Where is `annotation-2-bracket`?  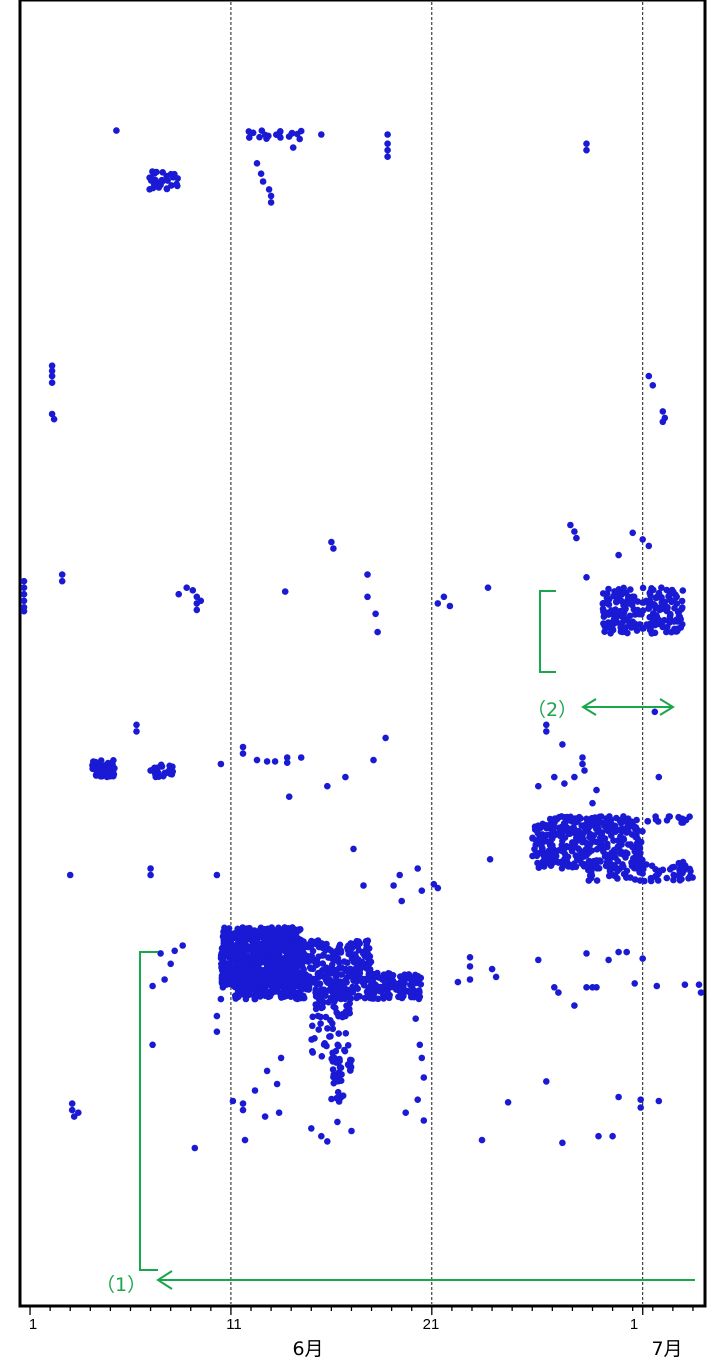 annotation-2-bracket is located at coordinates (547, 631).